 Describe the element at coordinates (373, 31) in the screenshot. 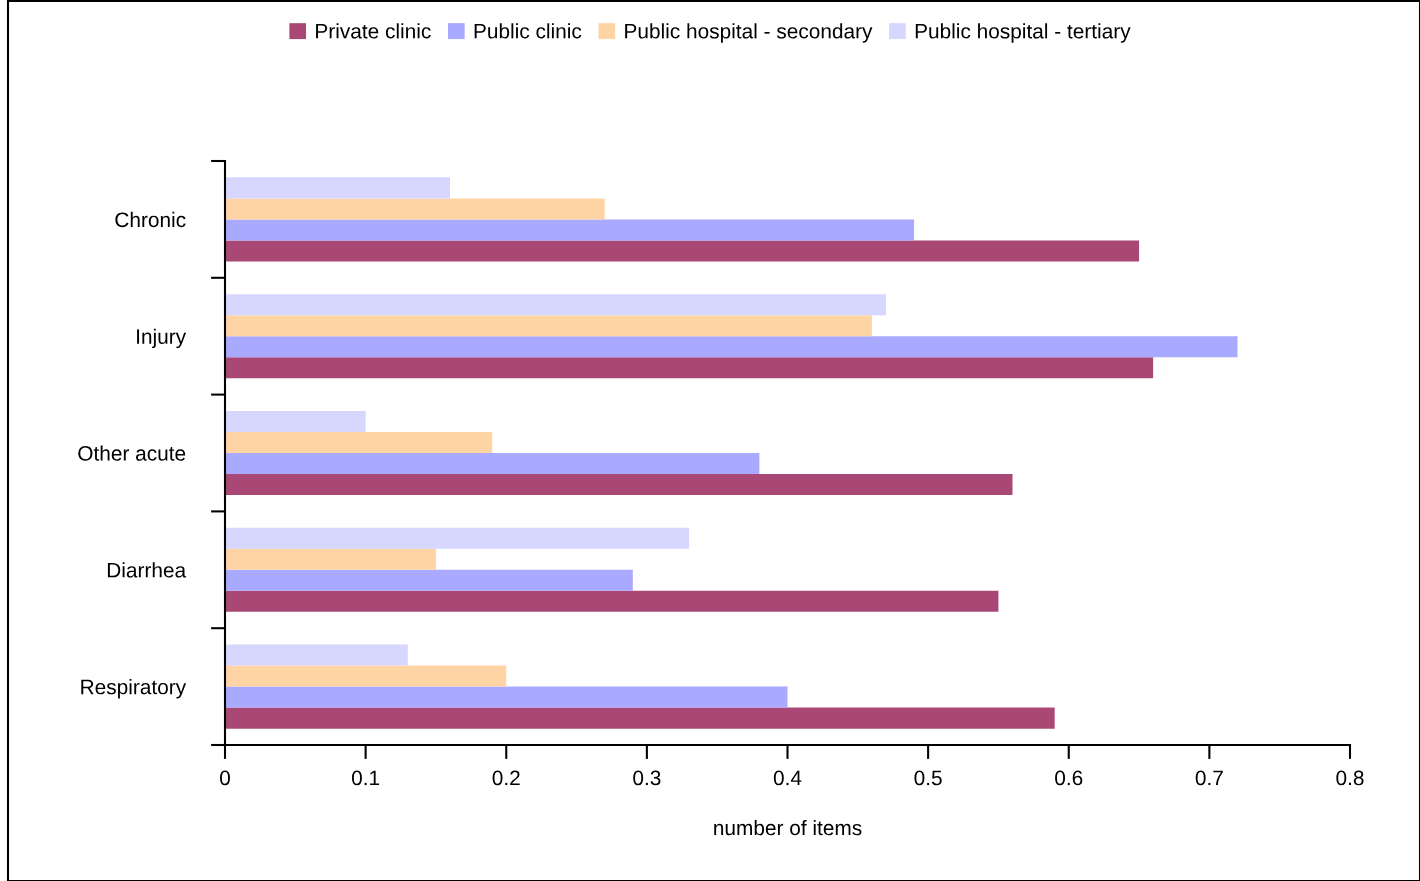

I see `legend-label: Private clinic` at that location.